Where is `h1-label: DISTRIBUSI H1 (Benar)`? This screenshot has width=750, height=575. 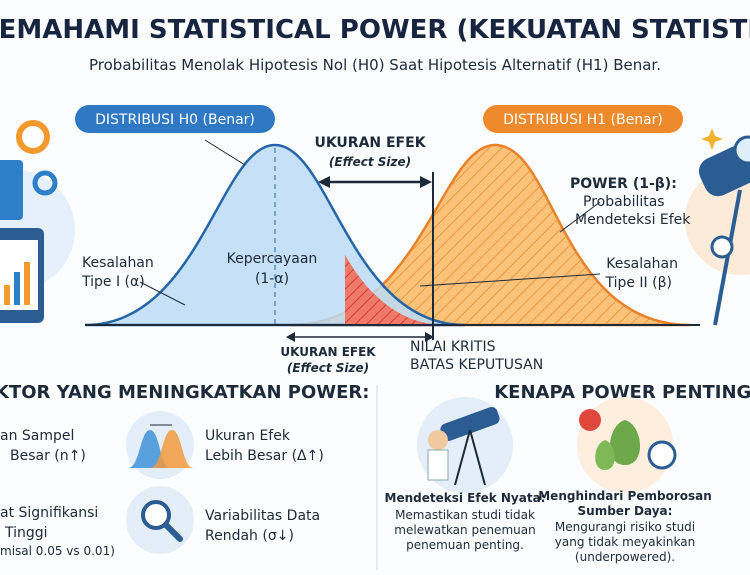
h1-label: DISTRIBUSI H1 (Benar) is located at coordinates (583, 120).